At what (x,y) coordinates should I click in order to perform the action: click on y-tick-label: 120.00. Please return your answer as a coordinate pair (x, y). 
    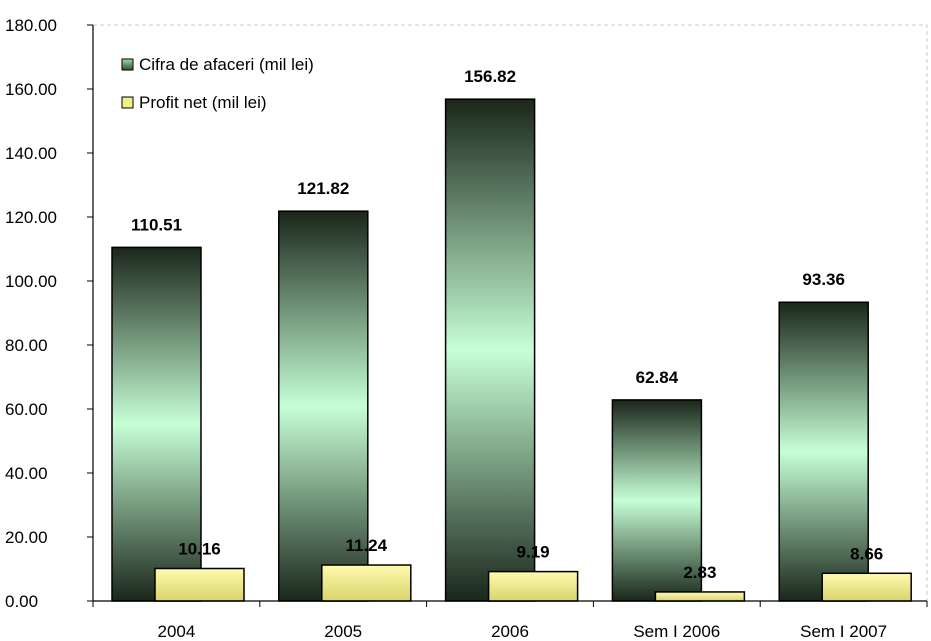
    Looking at the image, I should click on (31, 217).